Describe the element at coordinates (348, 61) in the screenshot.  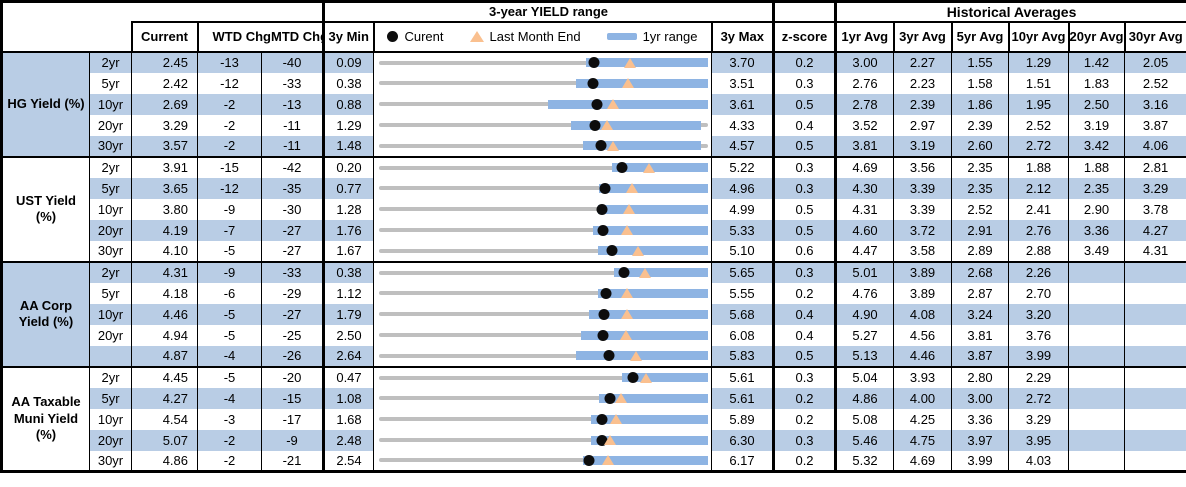
I see `min-3y-value: 0.09` at that location.